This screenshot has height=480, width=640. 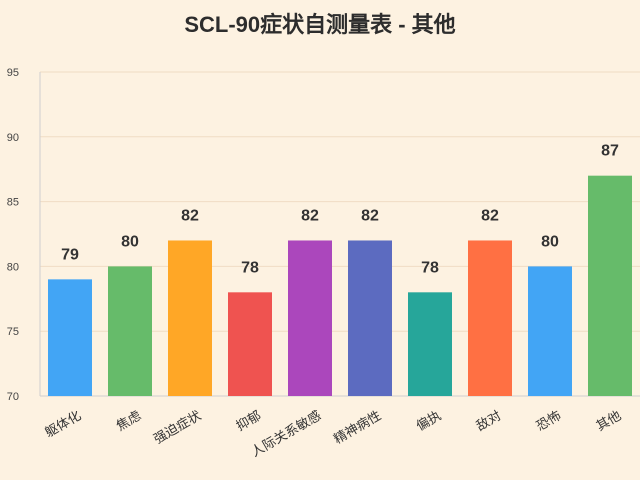 I want to click on y-tick-labels: 70 75 80 85 90 95, so click(x=13, y=235).